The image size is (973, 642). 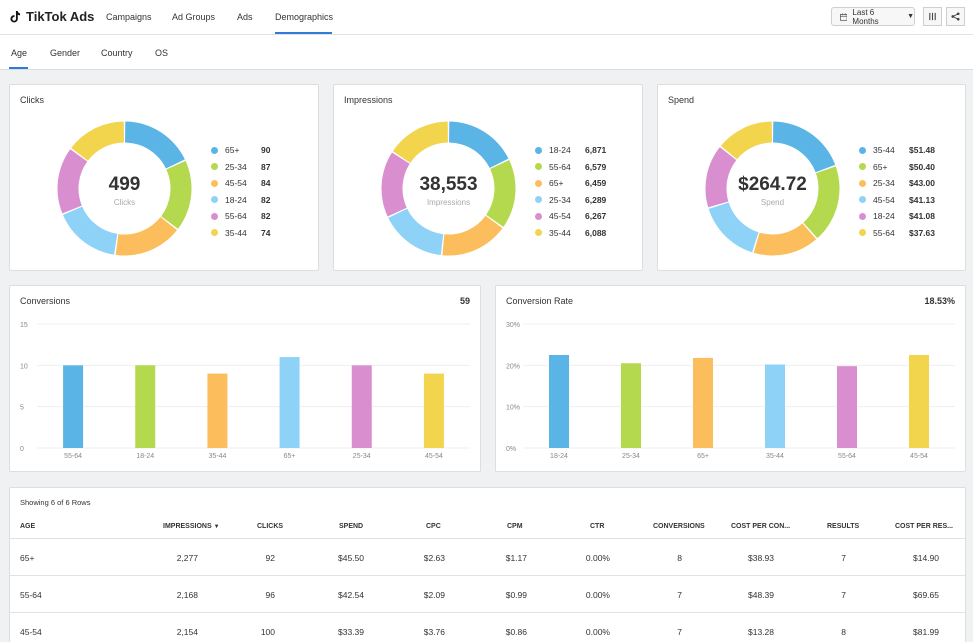 What do you see at coordinates (270, 526) in the screenshot?
I see `column-header-clicks: CLICKS` at bounding box center [270, 526].